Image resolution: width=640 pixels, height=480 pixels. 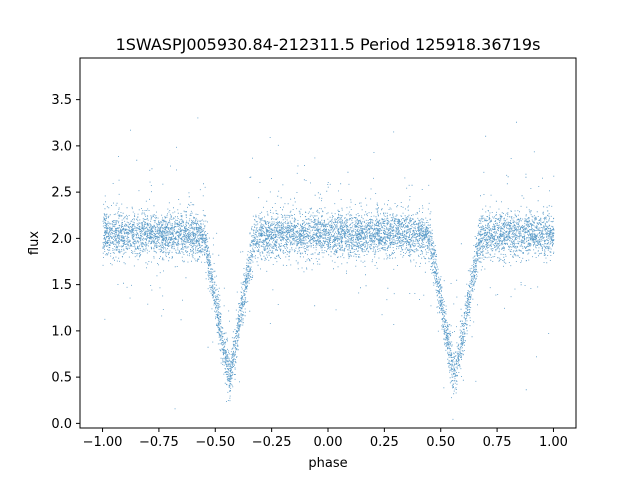 What do you see at coordinates (34, 243) in the screenshot?
I see `y-axis-label: flux` at bounding box center [34, 243].